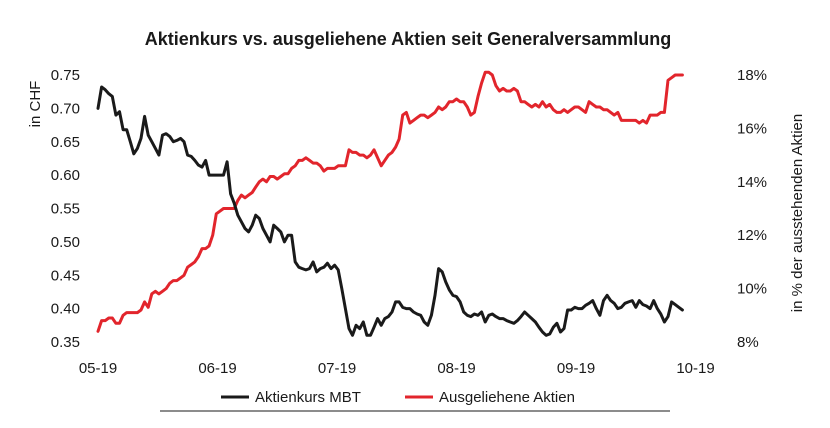 This screenshot has width=830, height=428. I want to click on x-ticks: 05-19 06-19 07-19 08-19 09-19 10-19, so click(397, 368).